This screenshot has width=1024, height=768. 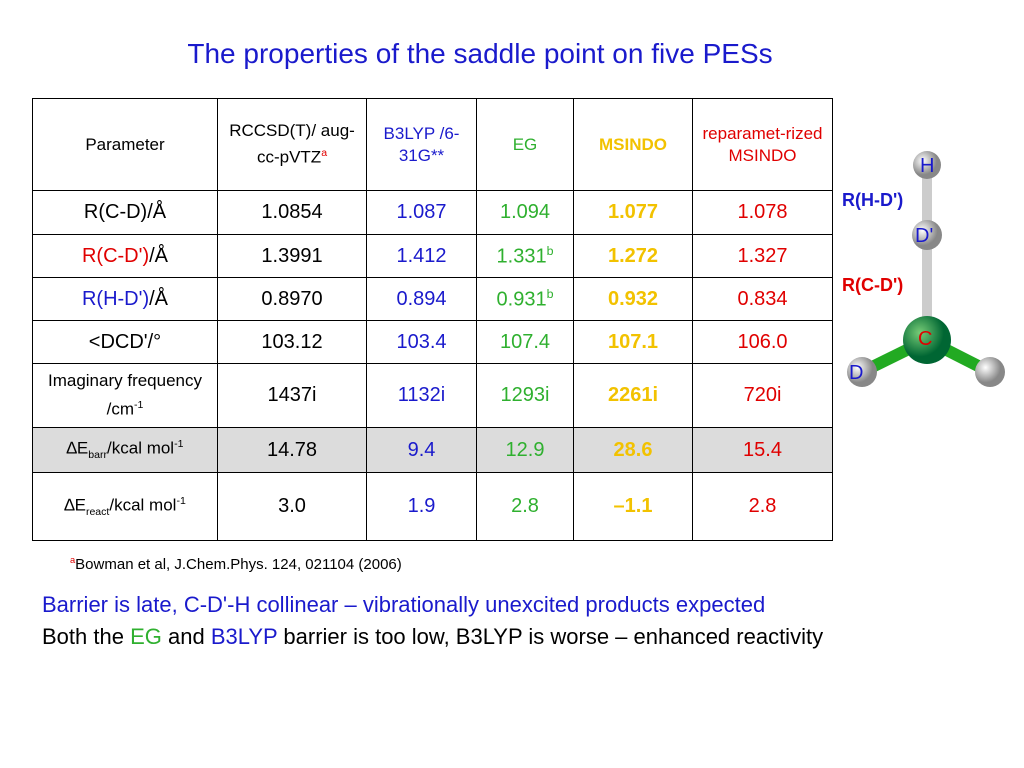 I want to click on text-run: 1132i, so click(x=421, y=395).